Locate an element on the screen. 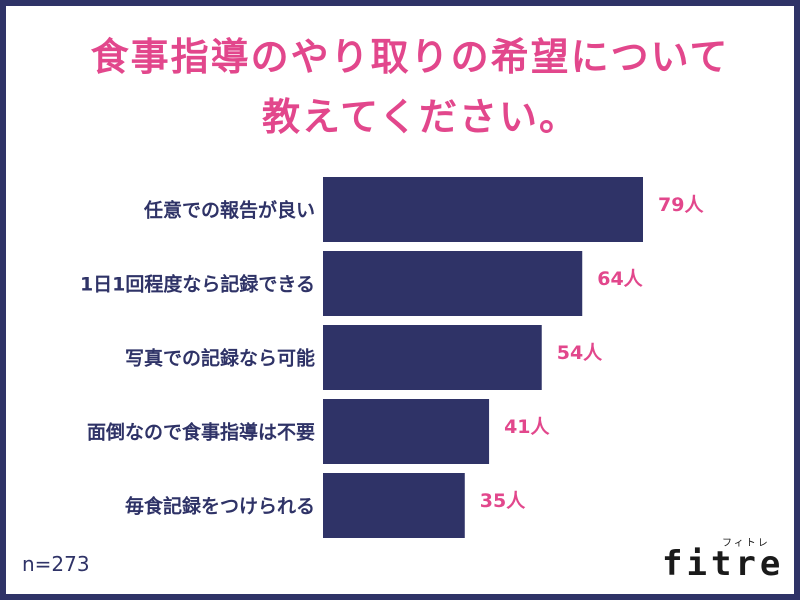 The width and height of the screenshot is (800, 600). value-label-0: 79人 is located at coordinates (681, 205).